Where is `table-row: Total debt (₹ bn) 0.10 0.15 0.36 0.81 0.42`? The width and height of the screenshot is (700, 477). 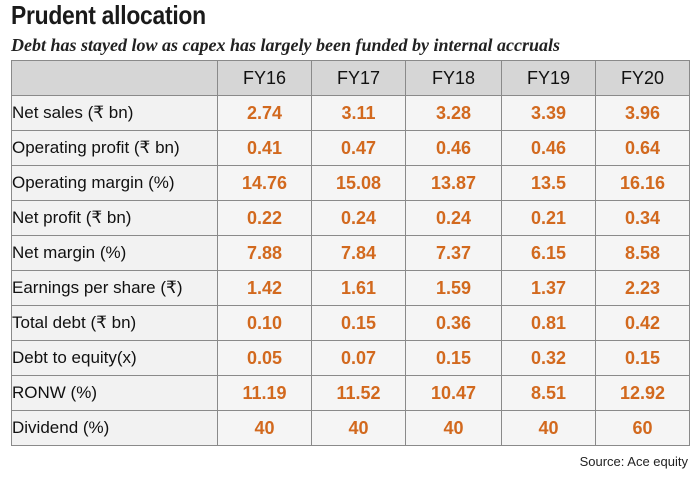 table-row: Total debt (₹ bn) 0.10 0.15 0.36 0.81 0.42 is located at coordinates (350, 323).